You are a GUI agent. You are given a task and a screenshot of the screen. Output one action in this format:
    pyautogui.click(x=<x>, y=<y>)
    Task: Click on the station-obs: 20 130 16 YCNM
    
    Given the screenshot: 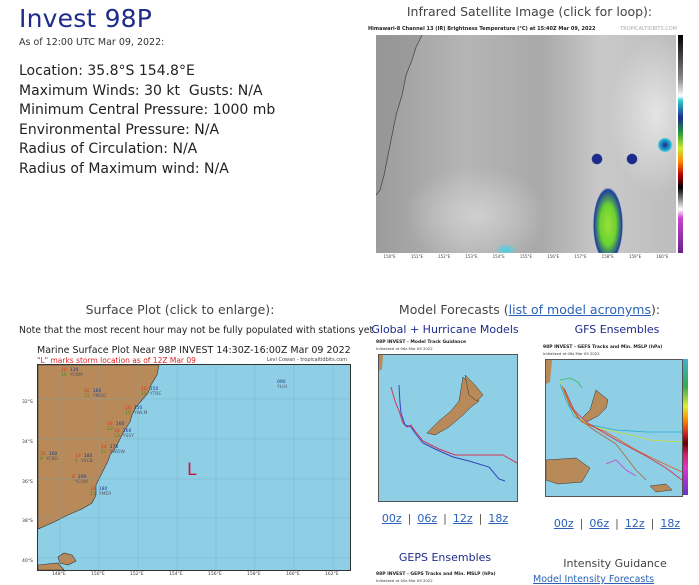 What is the action you would take?
    pyautogui.click(x=72, y=373)
    